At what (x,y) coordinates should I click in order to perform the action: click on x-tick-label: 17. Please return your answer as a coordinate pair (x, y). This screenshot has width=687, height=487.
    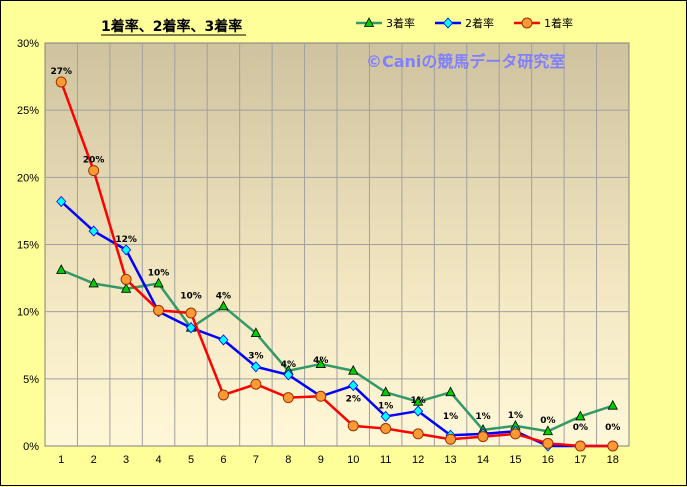
    Looking at the image, I should click on (580, 460).